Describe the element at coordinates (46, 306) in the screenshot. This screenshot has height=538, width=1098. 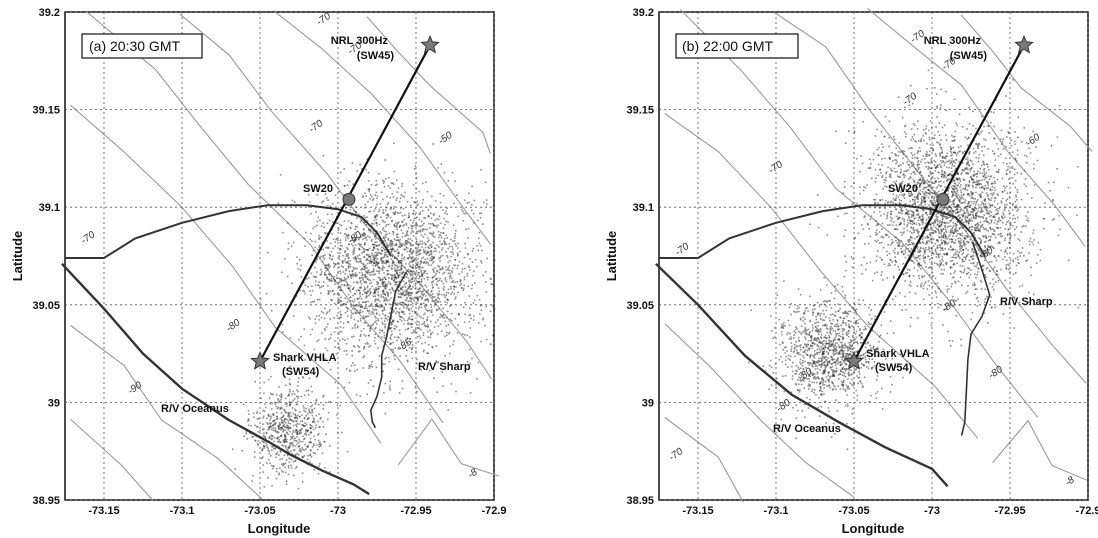
I see `y-tick-label: 39.05` at that location.